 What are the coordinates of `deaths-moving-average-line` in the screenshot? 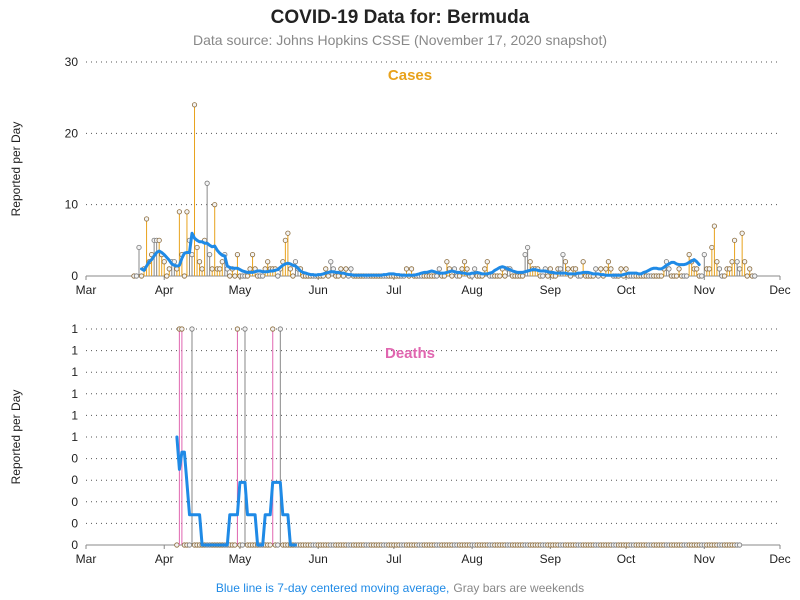 It's located at (236, 491).